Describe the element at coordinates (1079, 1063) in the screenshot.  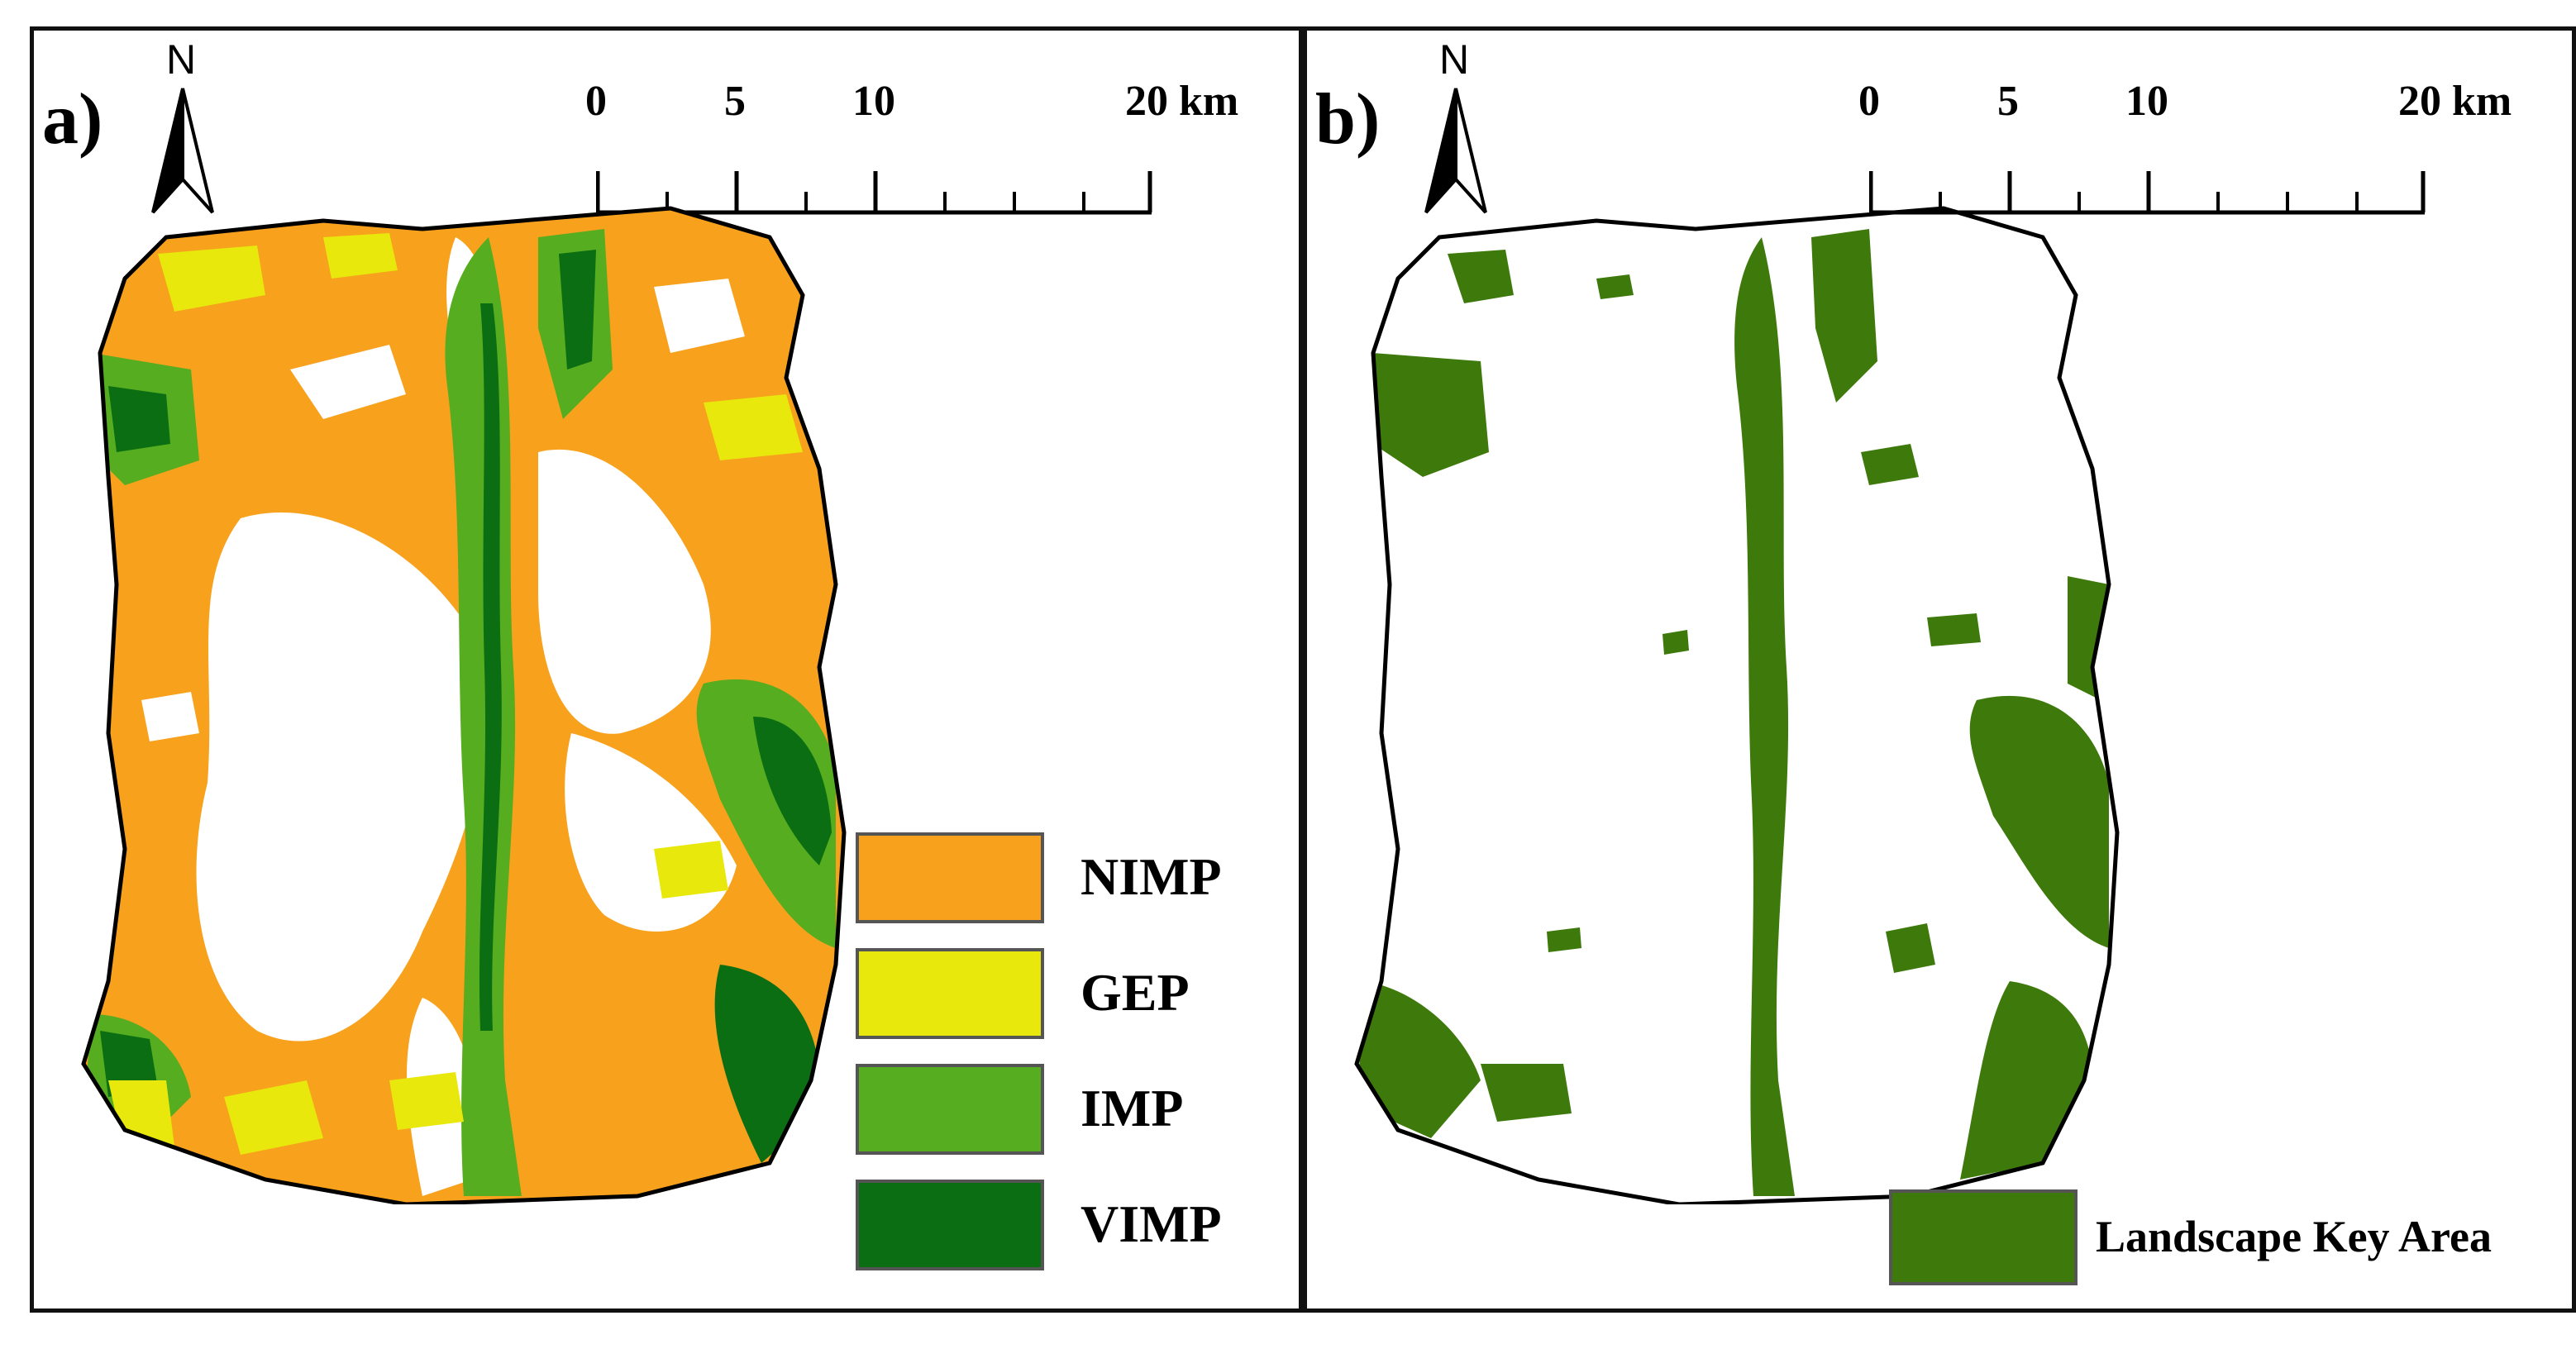
I see `legend: NIMP GEP IMP VIMP` at that location.